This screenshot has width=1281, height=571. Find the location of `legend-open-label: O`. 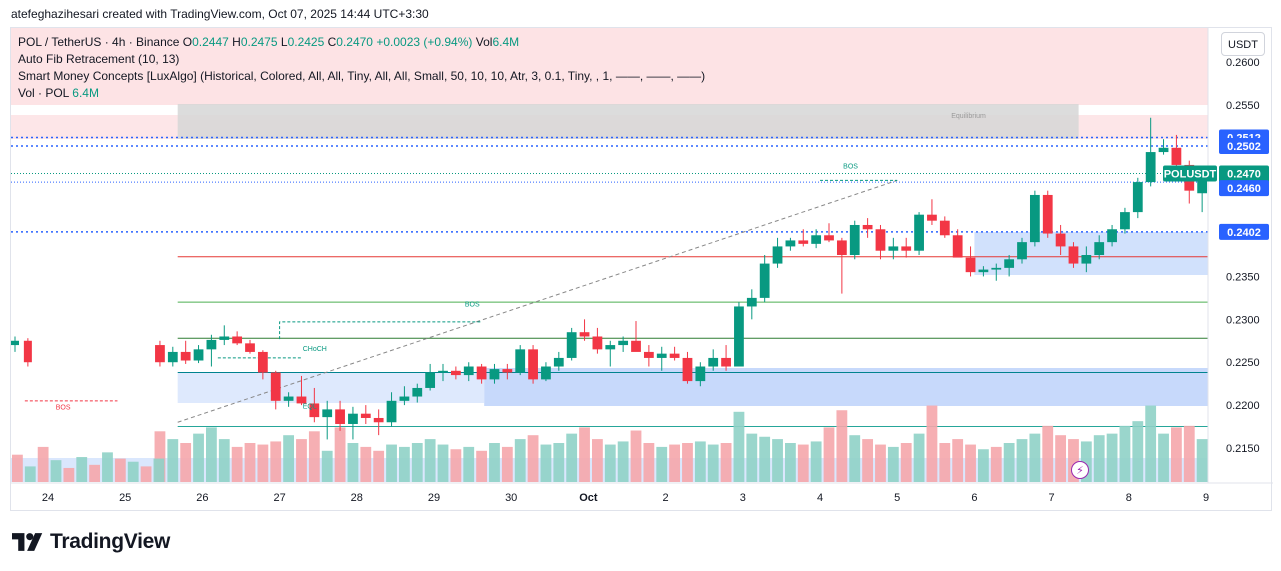

legend-open-label: O is located at coordinates (187, 42).